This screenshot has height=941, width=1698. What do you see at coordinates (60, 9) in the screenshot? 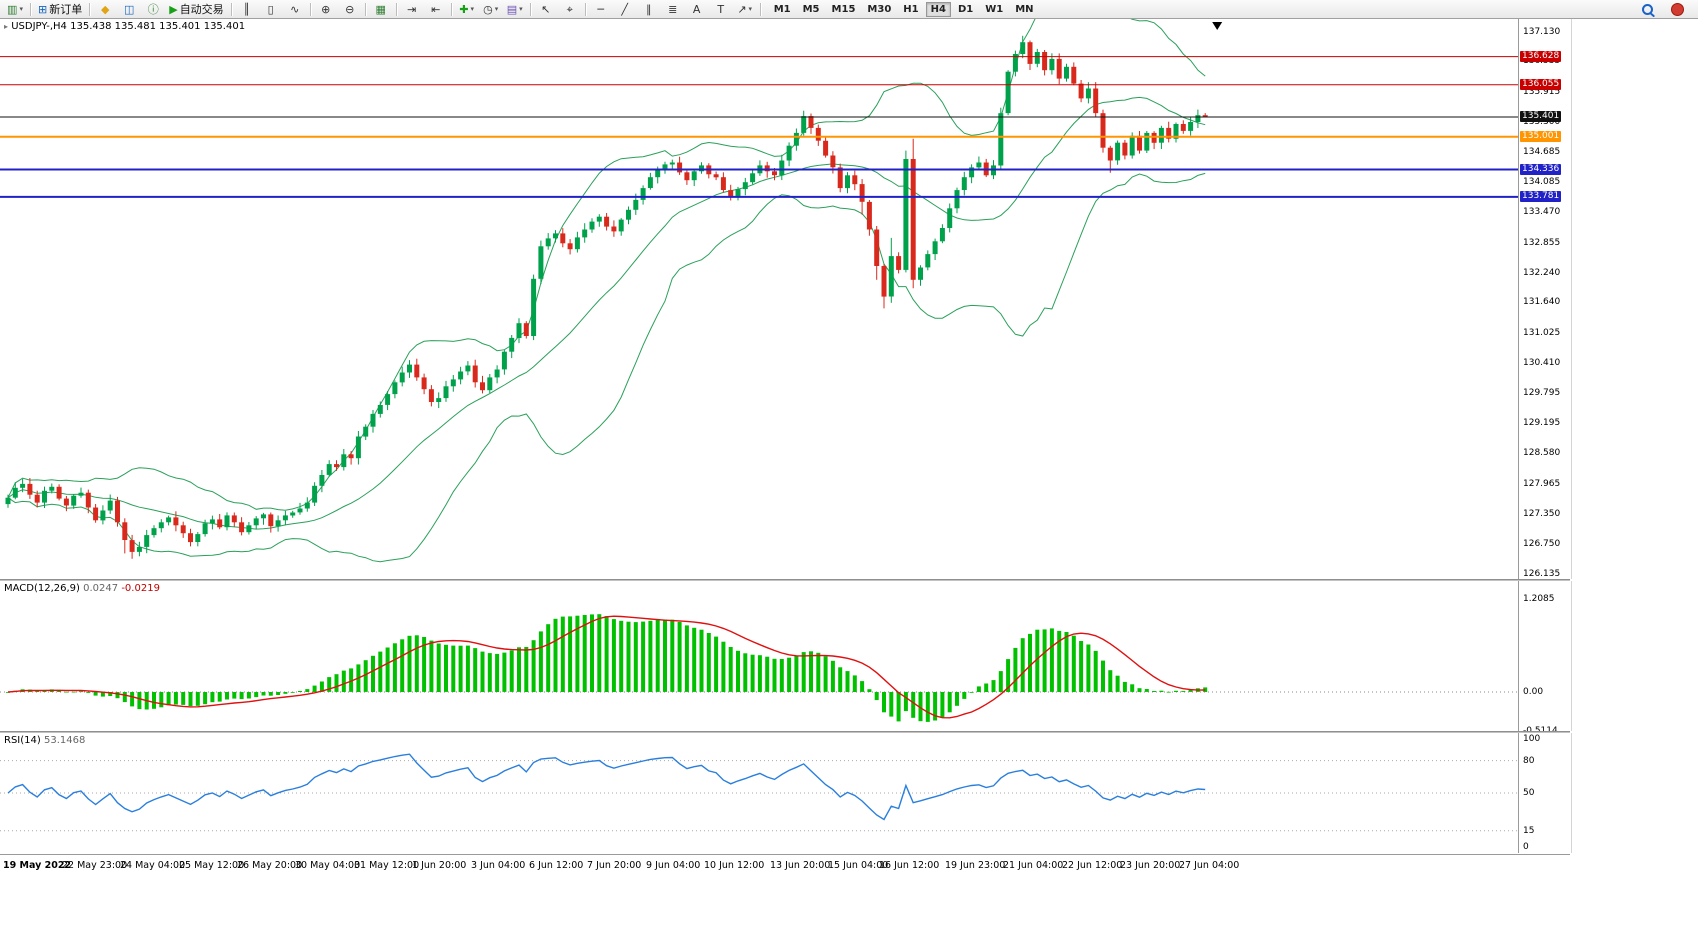
I see `new-order-button: ⊞ 新订单` at bounding box center [60, 9].